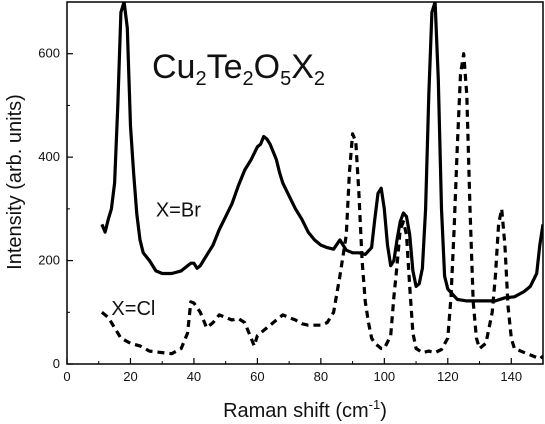  What do you see at coordinates (173, 67) in the screenshot?
I see `title-part: Cu` at bounding box center [173, 67].